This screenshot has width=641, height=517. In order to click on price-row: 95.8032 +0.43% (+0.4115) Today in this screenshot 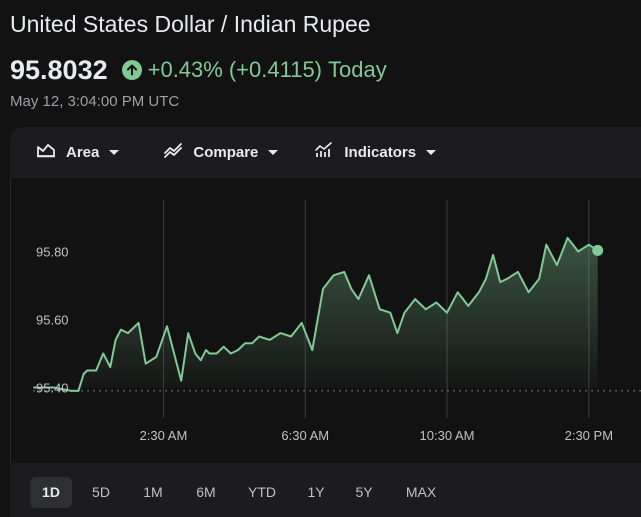, I will do `click(198, 70)`.